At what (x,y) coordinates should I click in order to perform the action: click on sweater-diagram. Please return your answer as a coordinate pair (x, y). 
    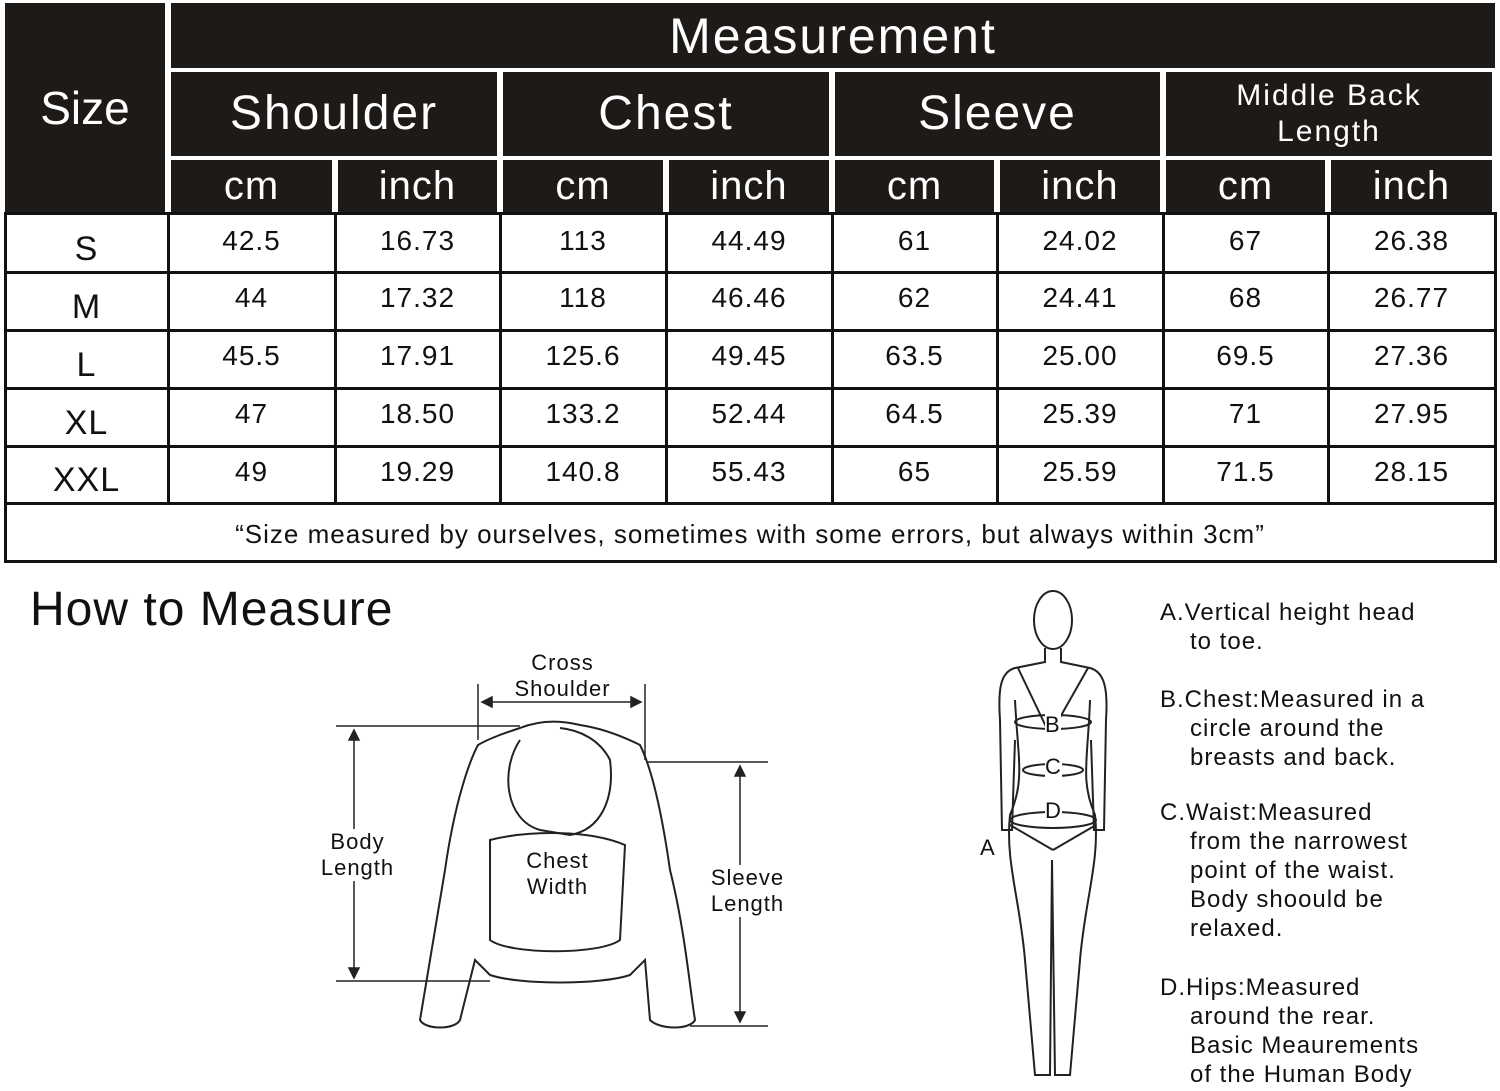
    Looking at the image, I should click on (552, 856).